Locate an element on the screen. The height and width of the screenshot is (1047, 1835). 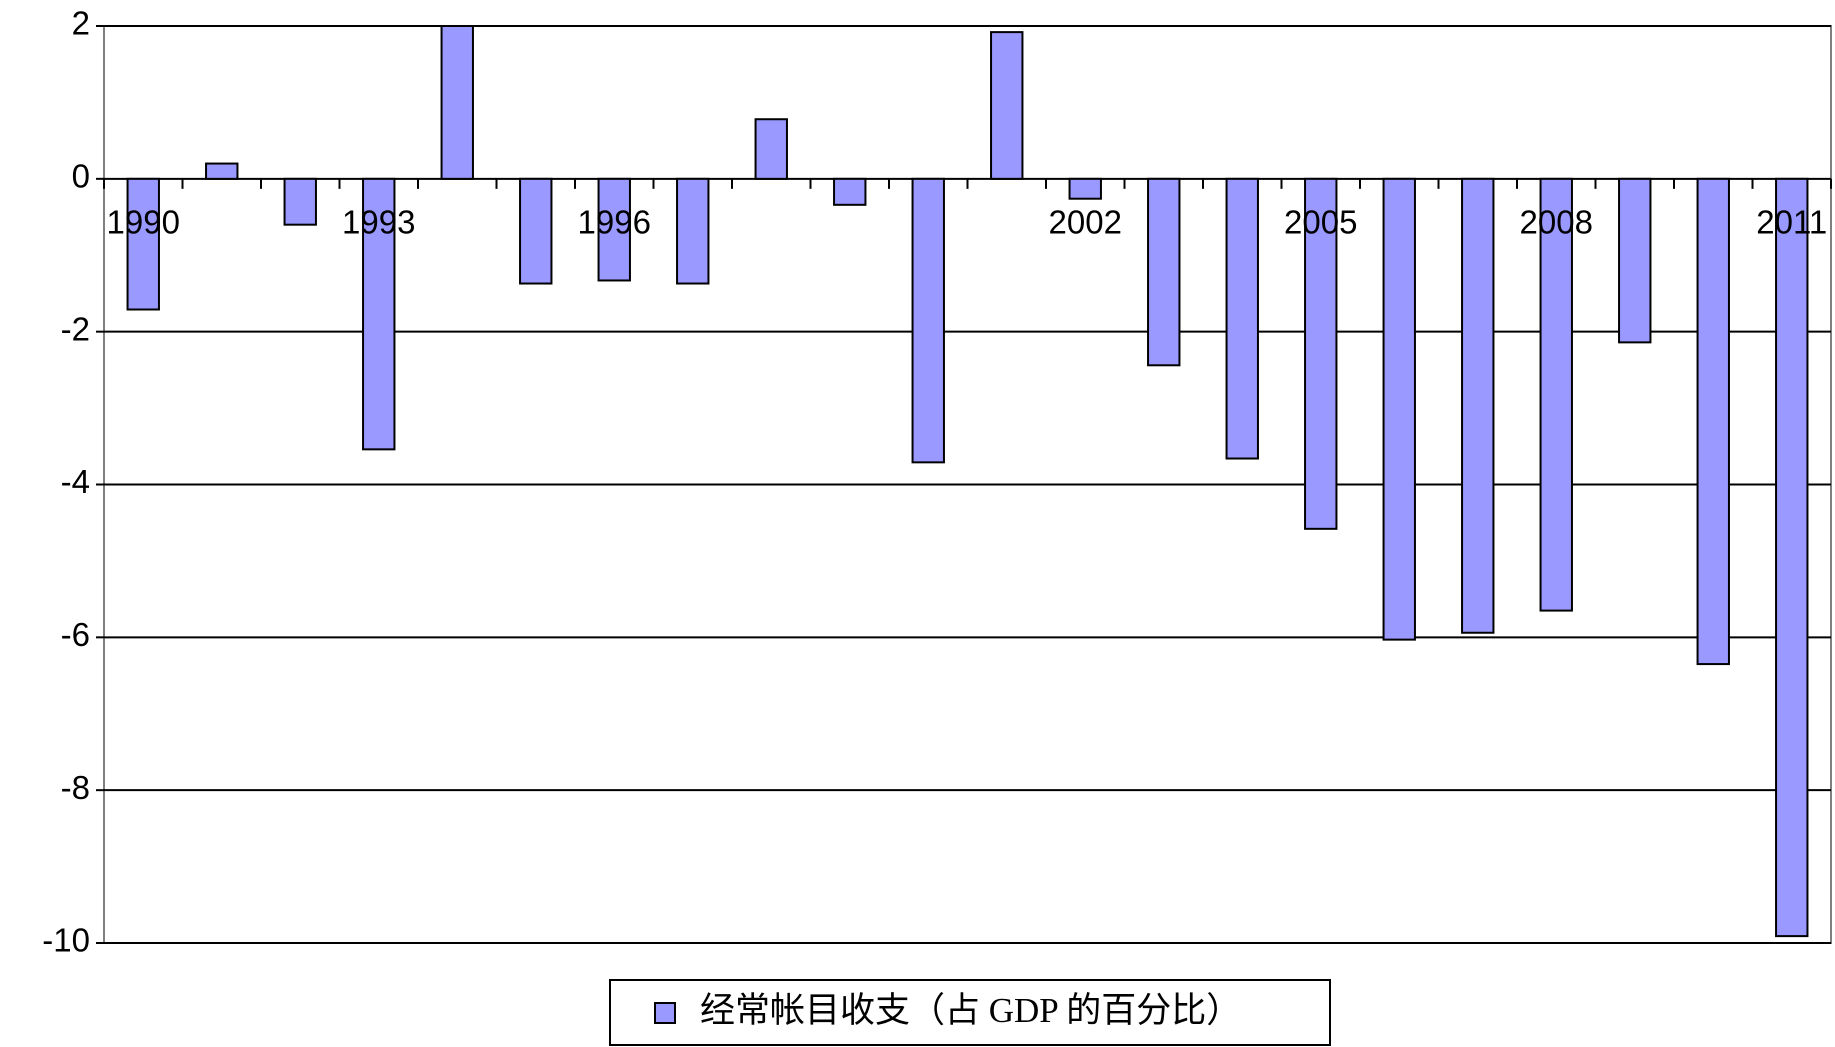
x-tick-label: 1996 is located at coordinates (614, 222).